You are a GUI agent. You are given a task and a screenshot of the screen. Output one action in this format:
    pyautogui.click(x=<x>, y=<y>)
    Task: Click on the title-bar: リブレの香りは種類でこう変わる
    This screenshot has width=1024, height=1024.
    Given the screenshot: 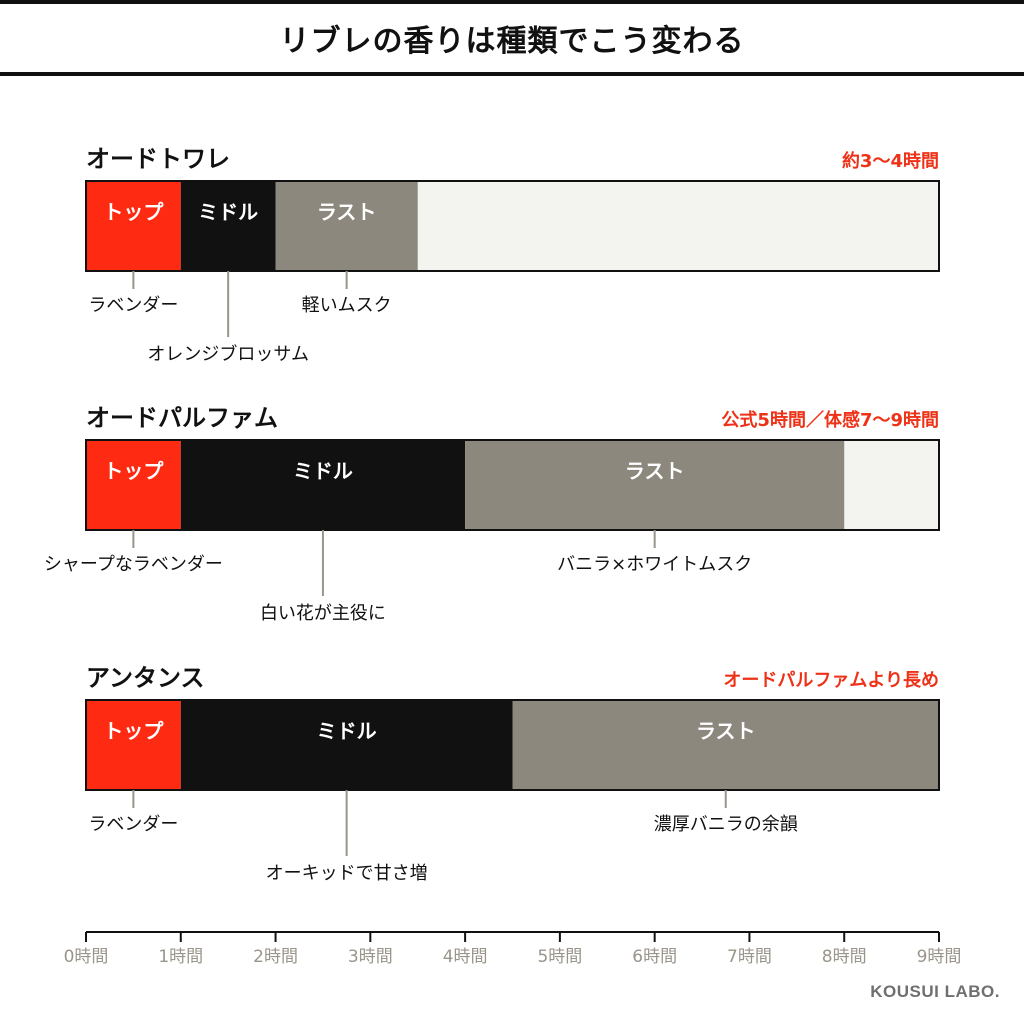 What is the action you would take?
    pyautogui.click(x=512, y=38)
    